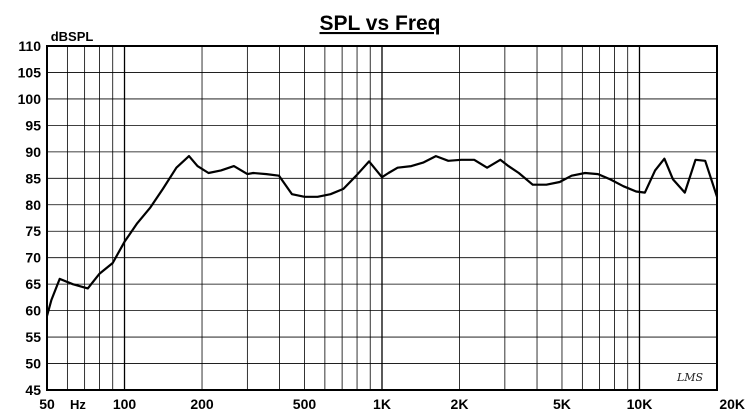 This screenshot has width=745, height=416. I want to click on y-tick-label: 100, so click(30, 99).